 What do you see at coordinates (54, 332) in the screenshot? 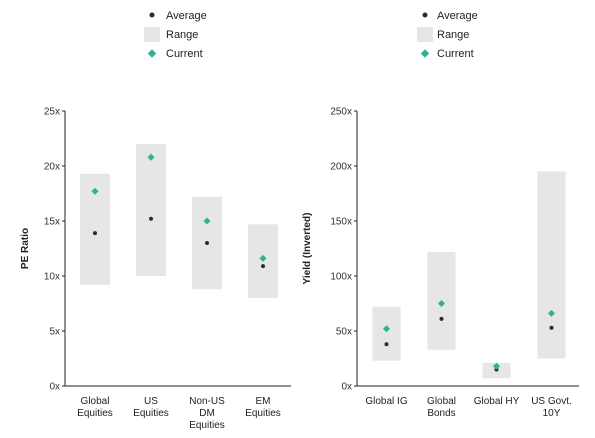
I see `y-tick-label: 5x` at bounding box center [54, 332].